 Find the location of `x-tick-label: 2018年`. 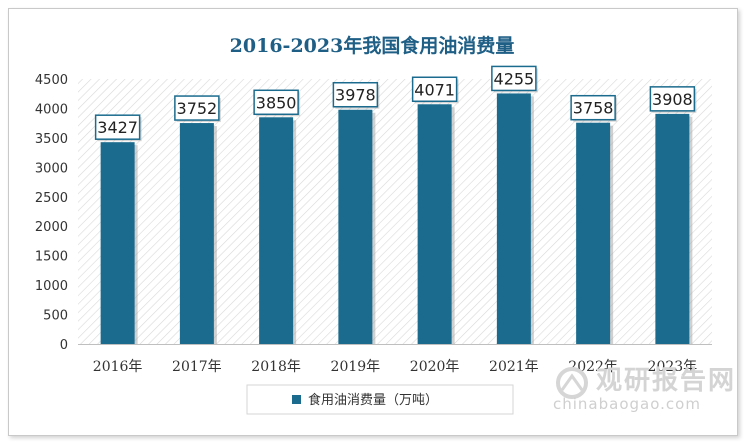

x-tick-label: 2018年 is located at coordinates (276, 367).